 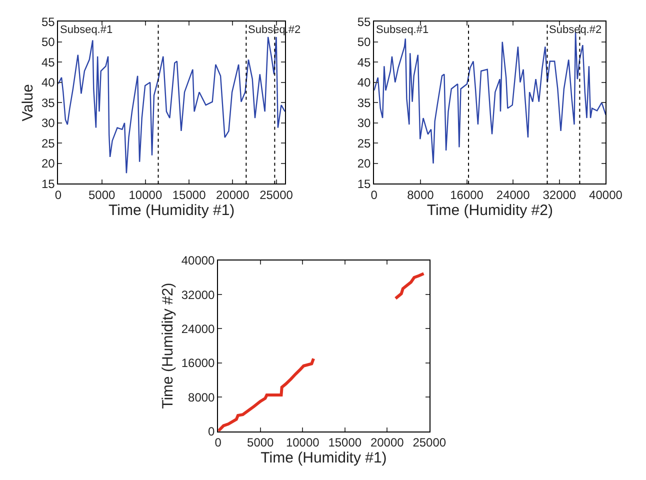 I want to click on x-tick-label: 24000, so click(x=513, y=195).